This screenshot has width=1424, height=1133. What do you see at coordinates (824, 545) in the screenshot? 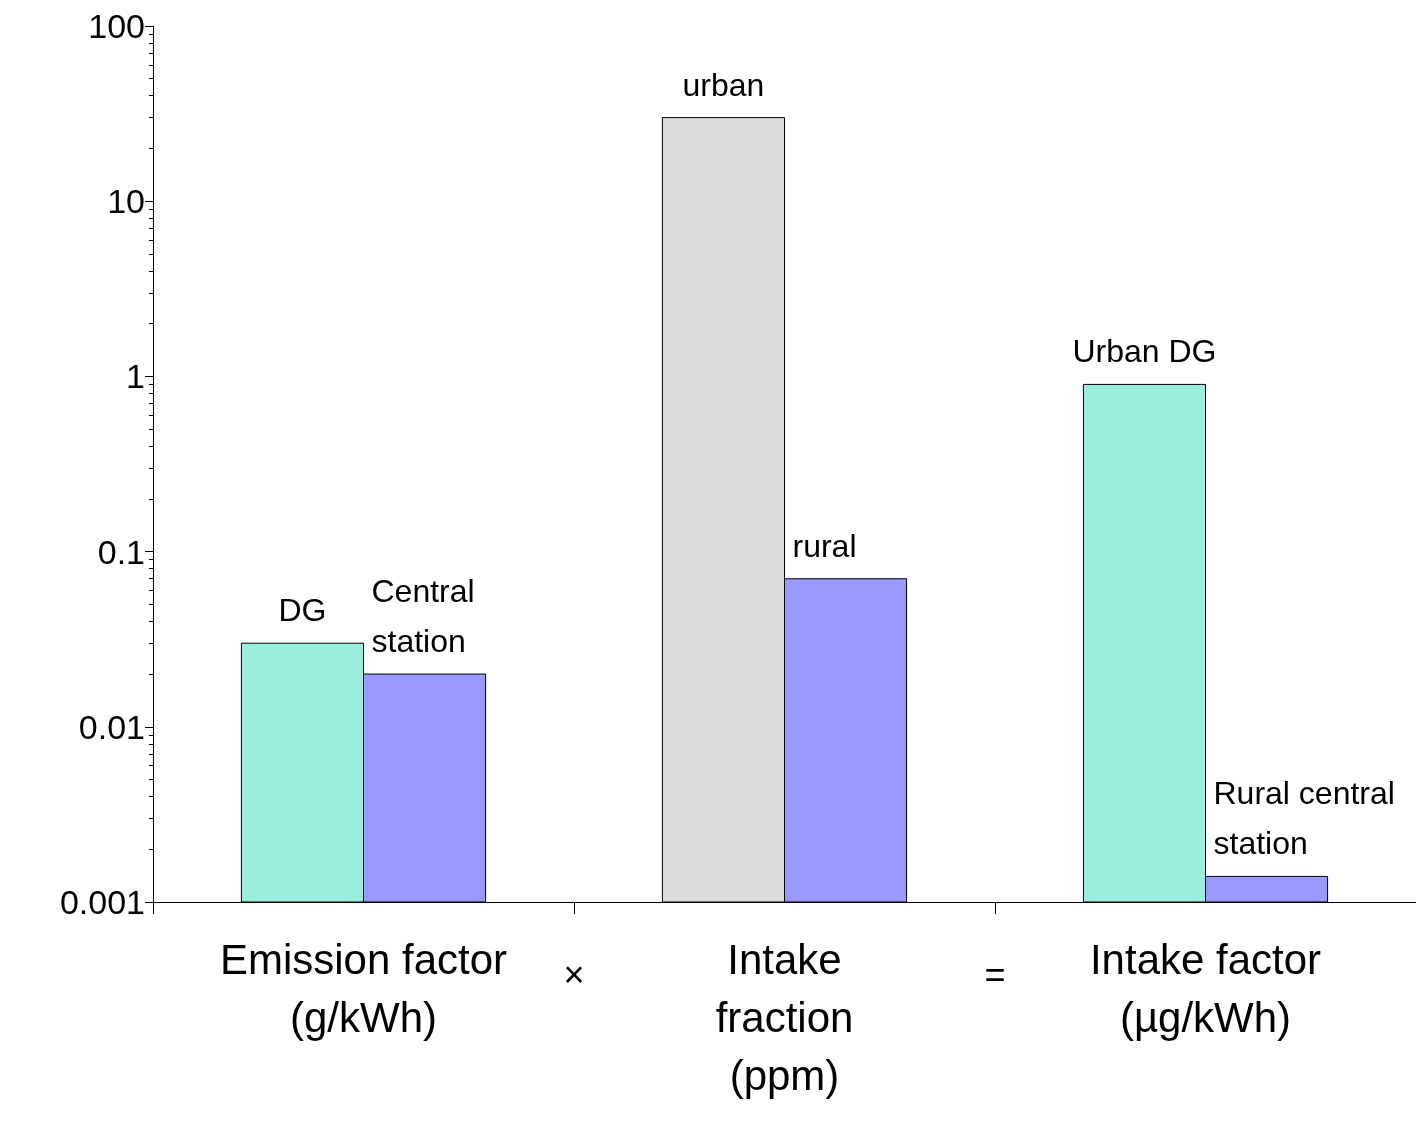
I see `data-label: rural` at bounding box center [824, 545].